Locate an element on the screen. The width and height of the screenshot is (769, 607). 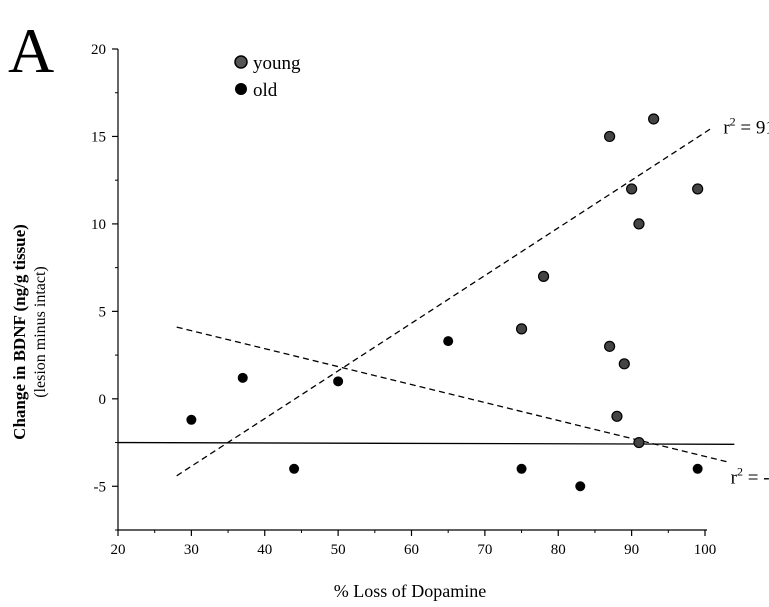
legend-marker-old is located at coordinates (241, 89).